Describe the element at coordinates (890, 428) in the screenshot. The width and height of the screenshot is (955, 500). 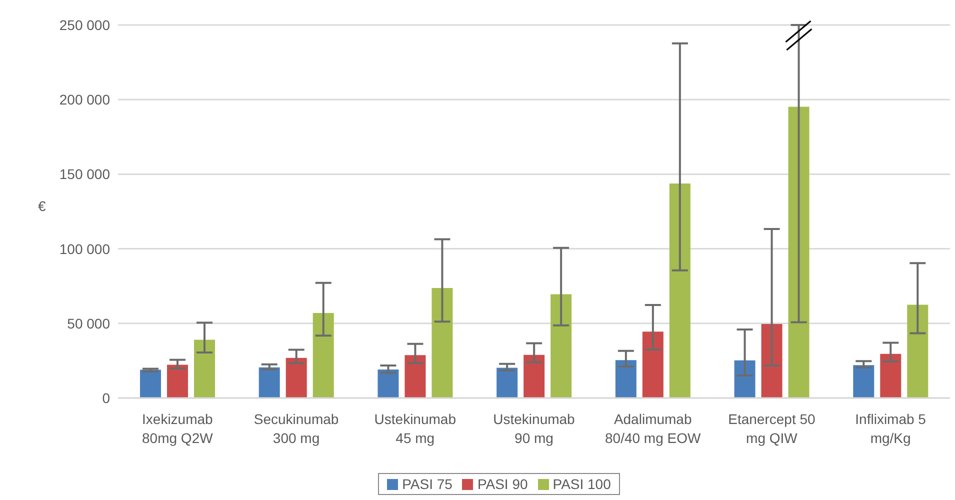
I see `x-tick-label: Infliximab 5 mg/Kg` at that location.